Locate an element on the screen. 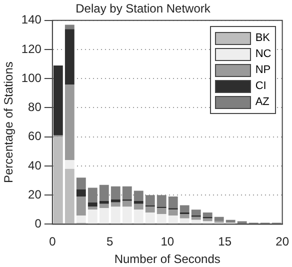 The image size is (292, 267). y-tick-label: 60 is located at coordinates (35, 136).